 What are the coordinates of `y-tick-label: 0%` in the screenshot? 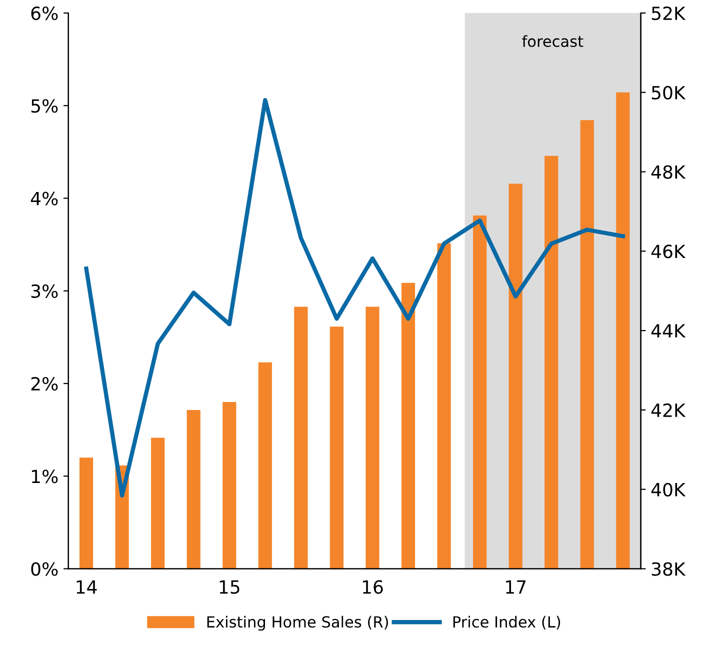 It's located at (44, 569).